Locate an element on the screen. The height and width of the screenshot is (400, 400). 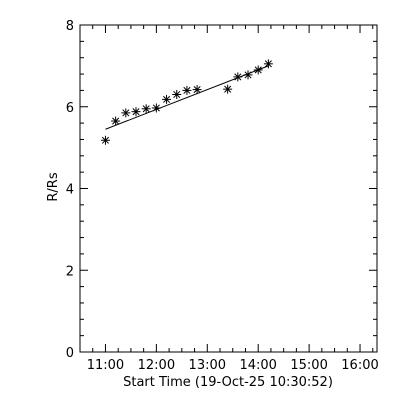
y-tick-label: 2 is located at coordinates (70, 271).